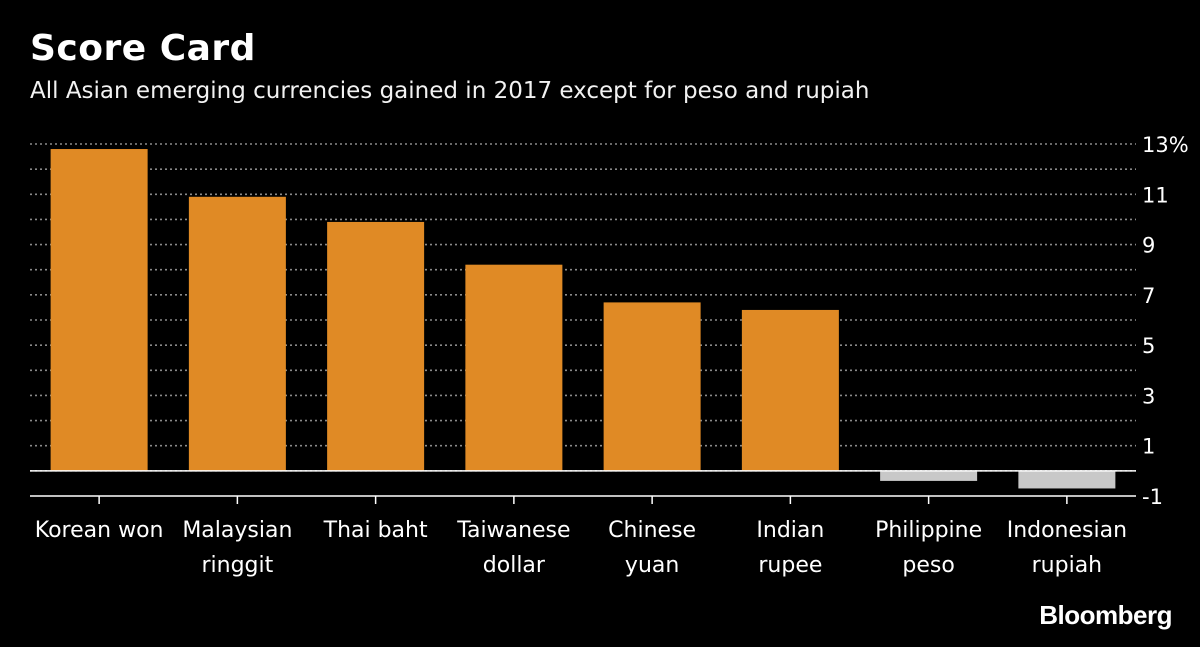 The image size is (1200, 647). What do you see at coordinates (652, 565) in the screenshot?
I see `x-tick-label: yuan` at bounding box center [652, 565].